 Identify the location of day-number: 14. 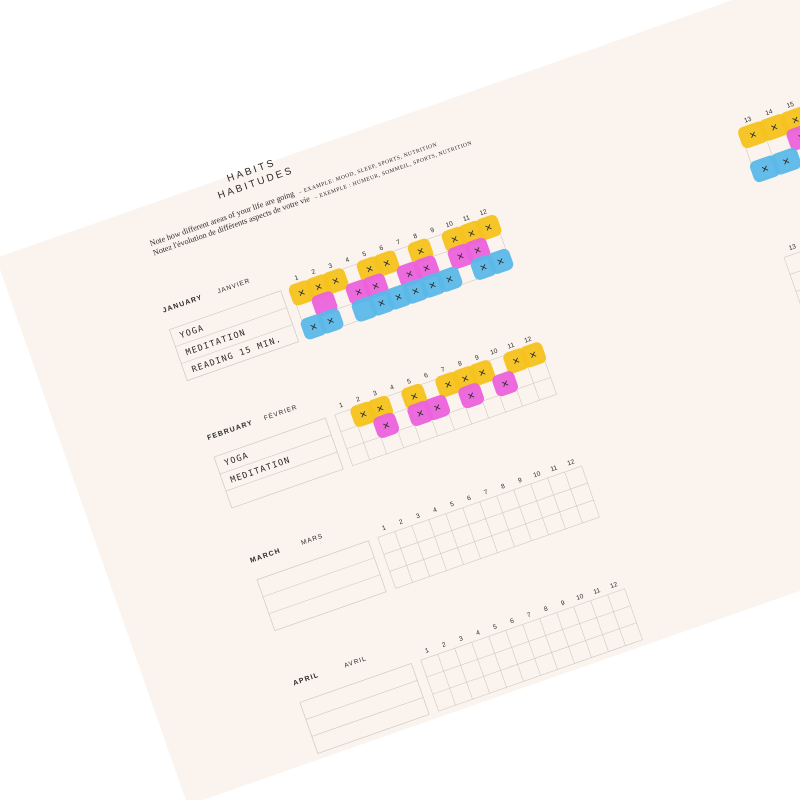
(770, 112).